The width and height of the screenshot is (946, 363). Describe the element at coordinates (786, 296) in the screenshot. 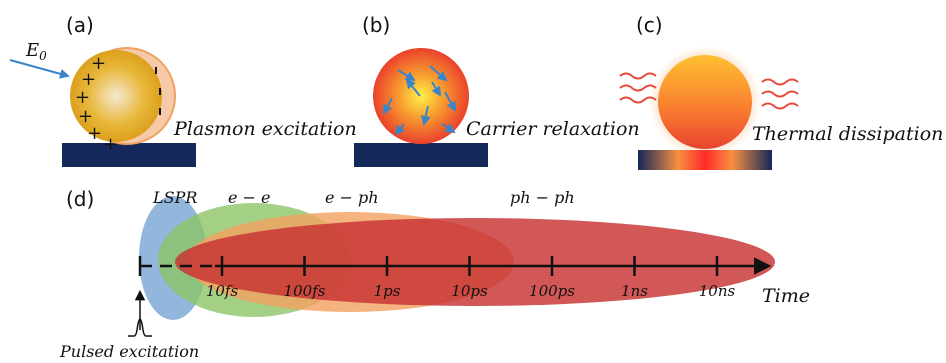

I see `axis-title-time: Time` at that location.